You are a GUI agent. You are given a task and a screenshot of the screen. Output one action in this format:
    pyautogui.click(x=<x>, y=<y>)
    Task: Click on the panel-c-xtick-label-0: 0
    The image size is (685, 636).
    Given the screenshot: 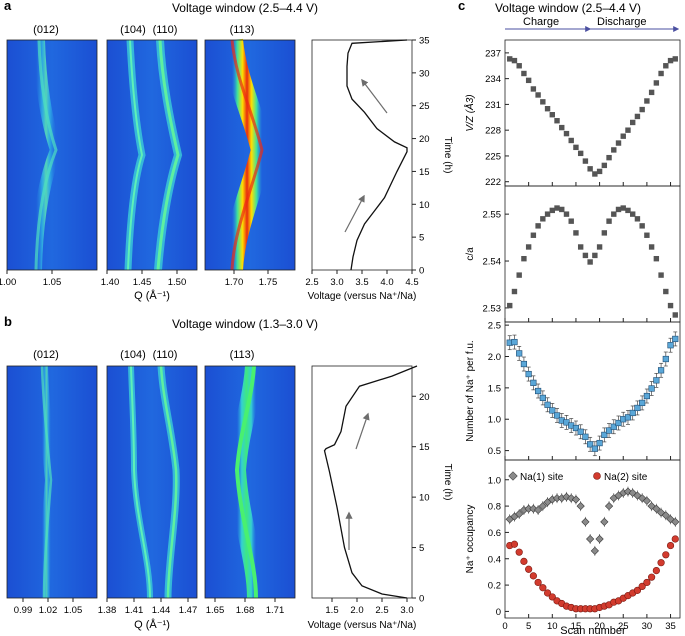 What is the action you would take?
    pyautogui.click(x=504, y=626)
    